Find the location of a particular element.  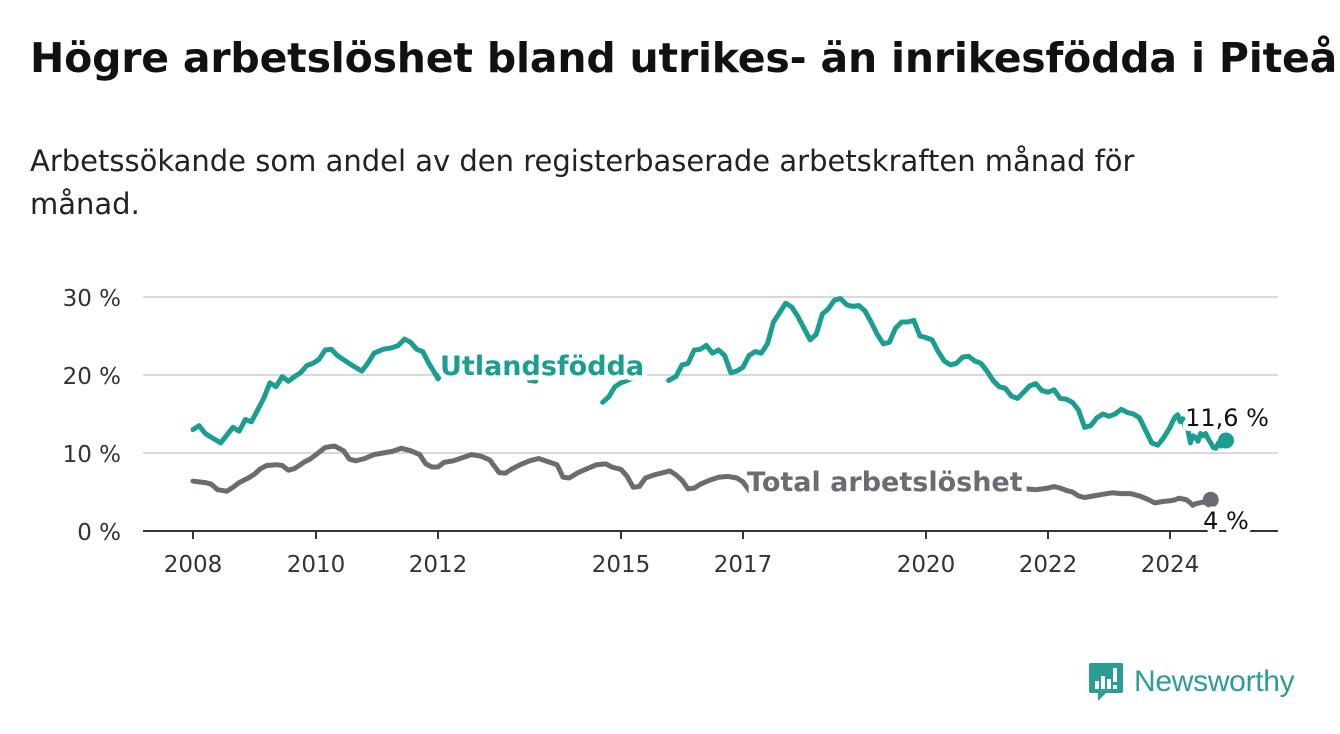

x-tick-label: 2010 is located at coordinates (316, 565).